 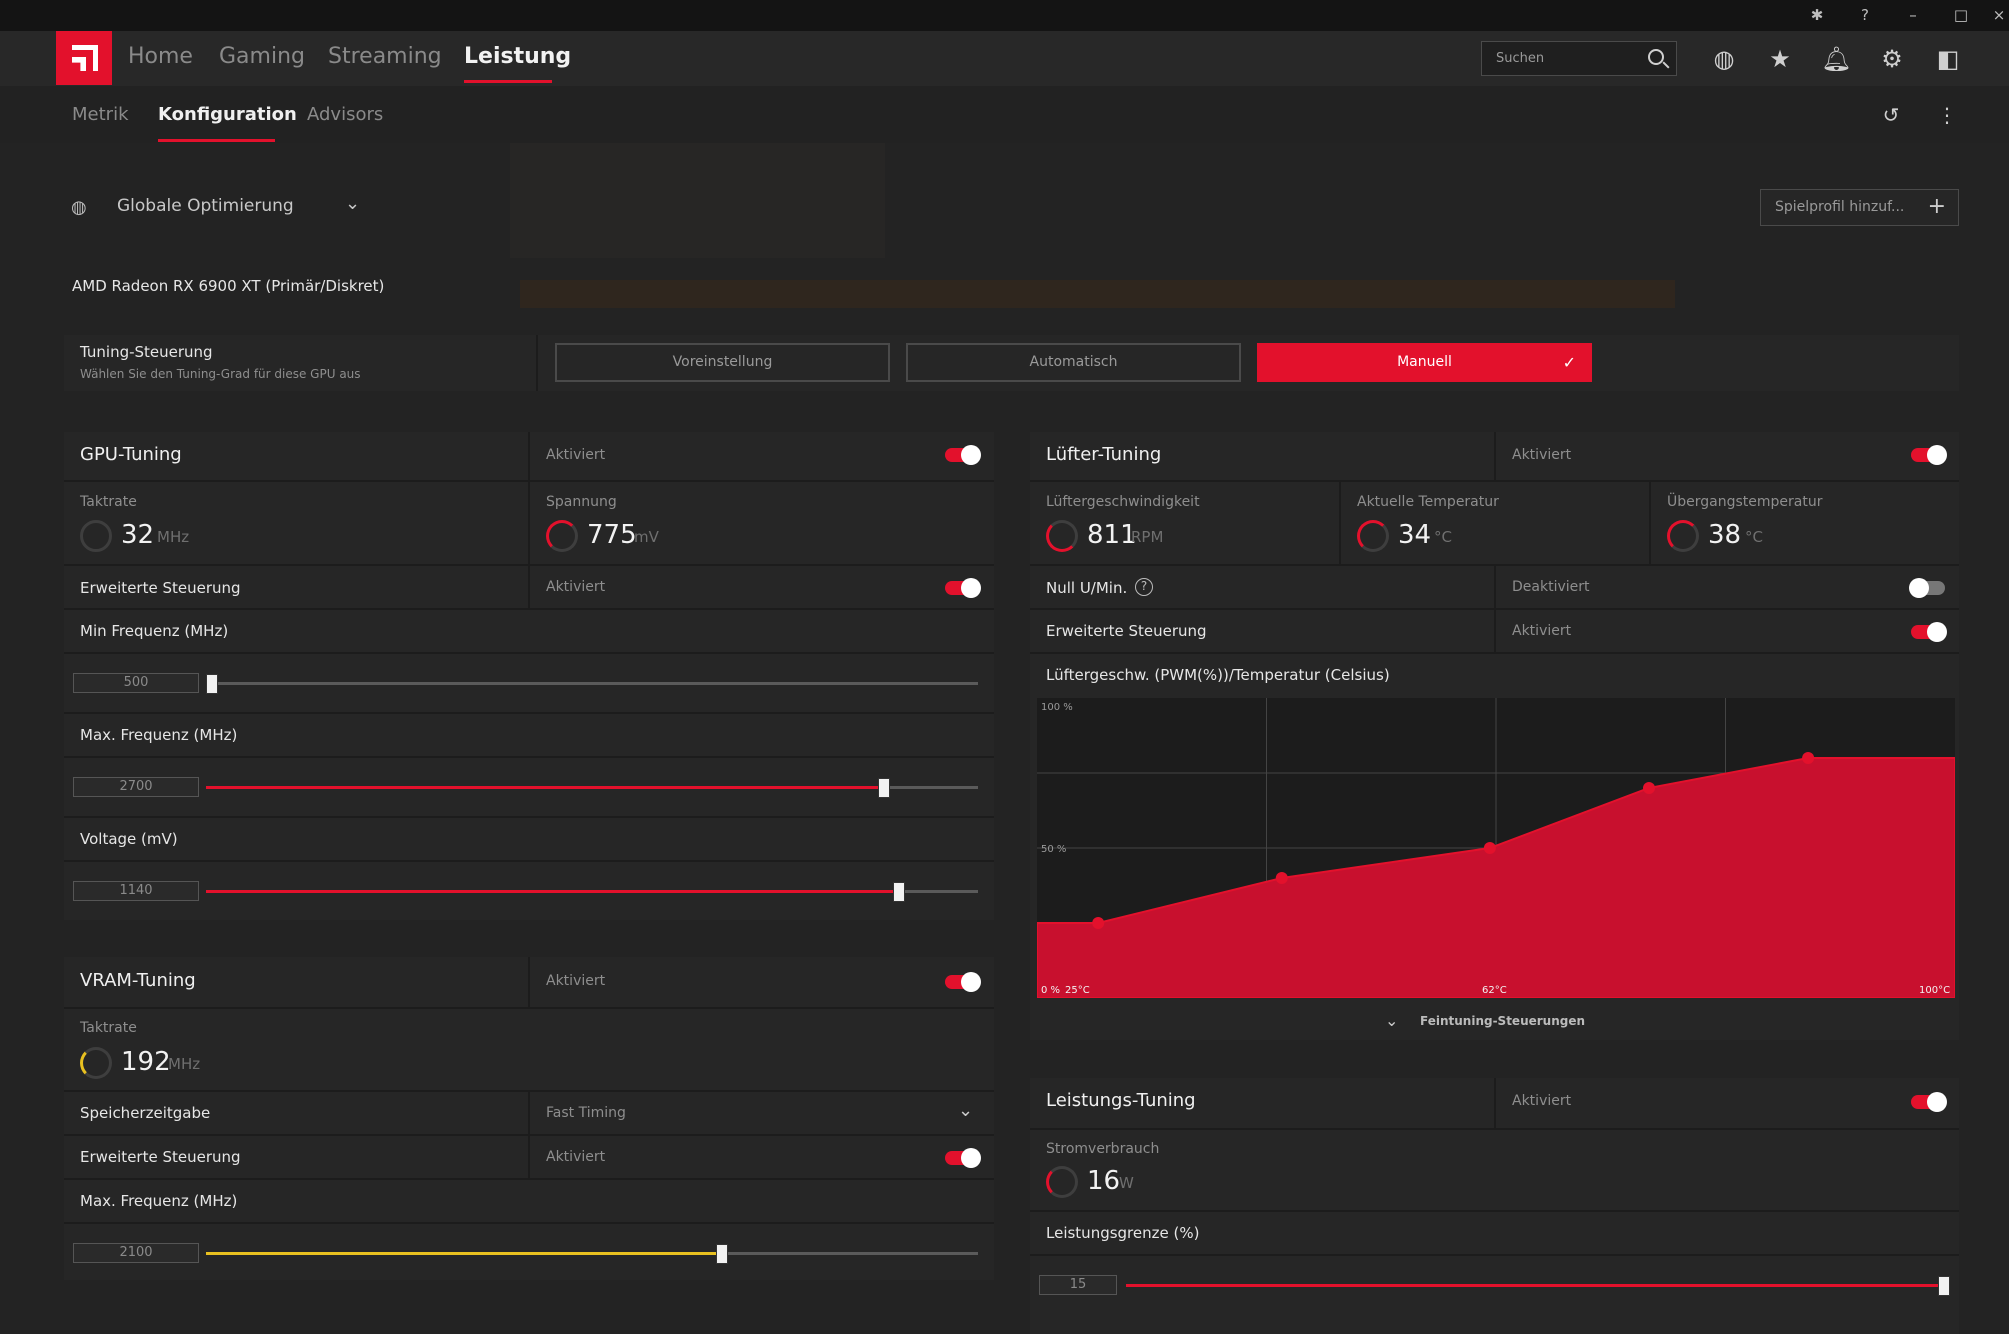 What do you see at coordinates (963, 982) in the screenshot?
I see `vram-tuning-toggle` at bounding box center [963, 982].